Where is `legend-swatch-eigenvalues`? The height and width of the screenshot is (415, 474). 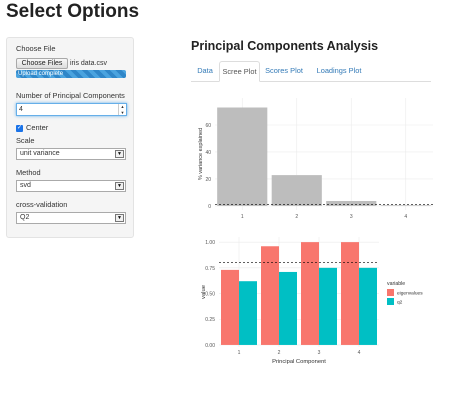
legend-swatch-eigenvalues is located at coordinates (390, 292).